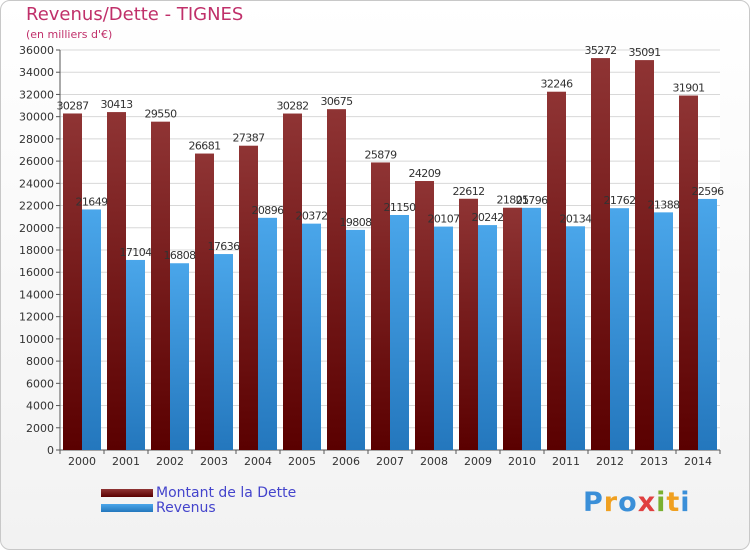 This screenshot has width=750, height=550. Describe the element at coordinates (36, 72) in the screenshot. I see `y-tick-label: 34000` at that location.